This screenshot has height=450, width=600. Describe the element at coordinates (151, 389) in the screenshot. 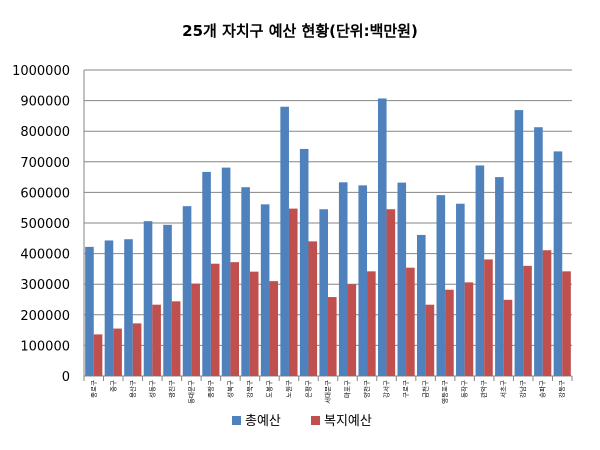

I see `x-tick-label: 성동구` at that location.